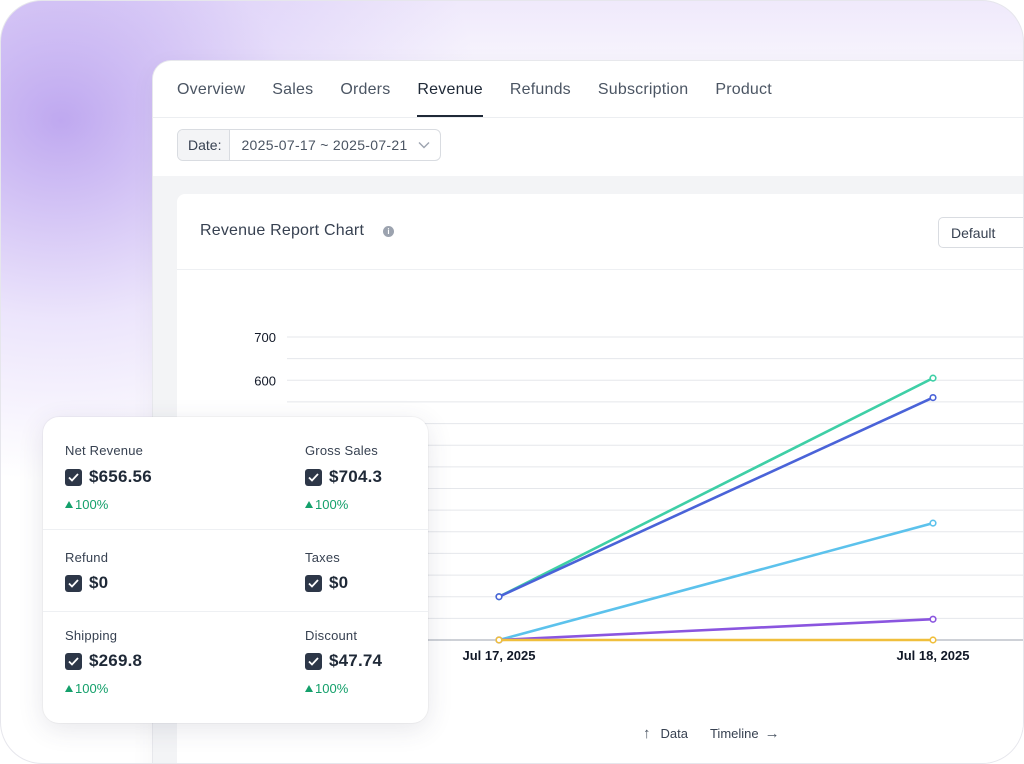 The image size is (1024, 764). I want to click on discount-checkbox, so click(313, 661).